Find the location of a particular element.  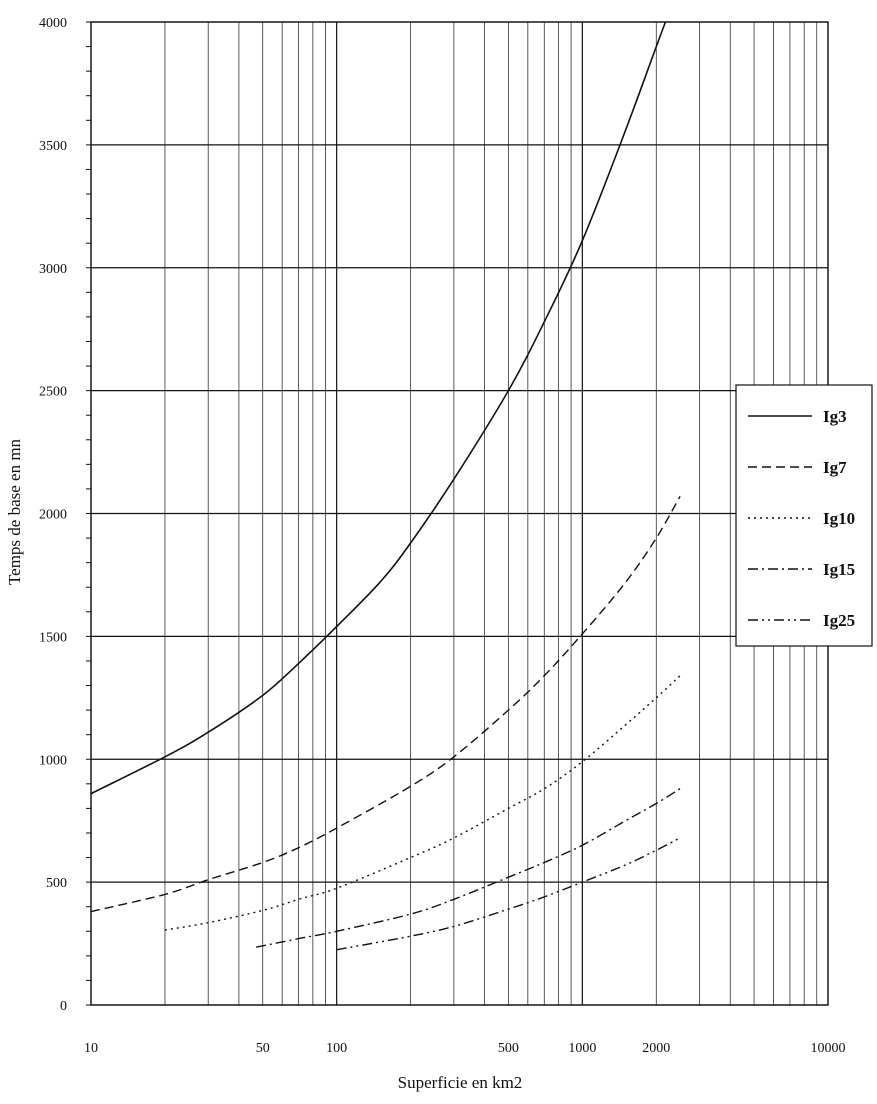

y-tick-label: 4000 is located at coordinates (53, 23).